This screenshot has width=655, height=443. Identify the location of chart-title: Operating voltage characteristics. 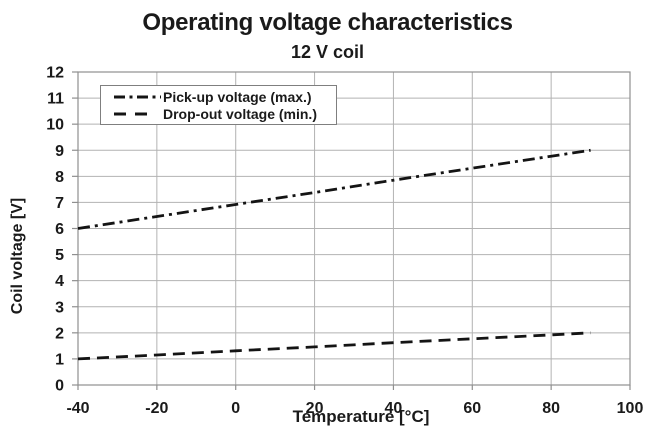
(327, 22).